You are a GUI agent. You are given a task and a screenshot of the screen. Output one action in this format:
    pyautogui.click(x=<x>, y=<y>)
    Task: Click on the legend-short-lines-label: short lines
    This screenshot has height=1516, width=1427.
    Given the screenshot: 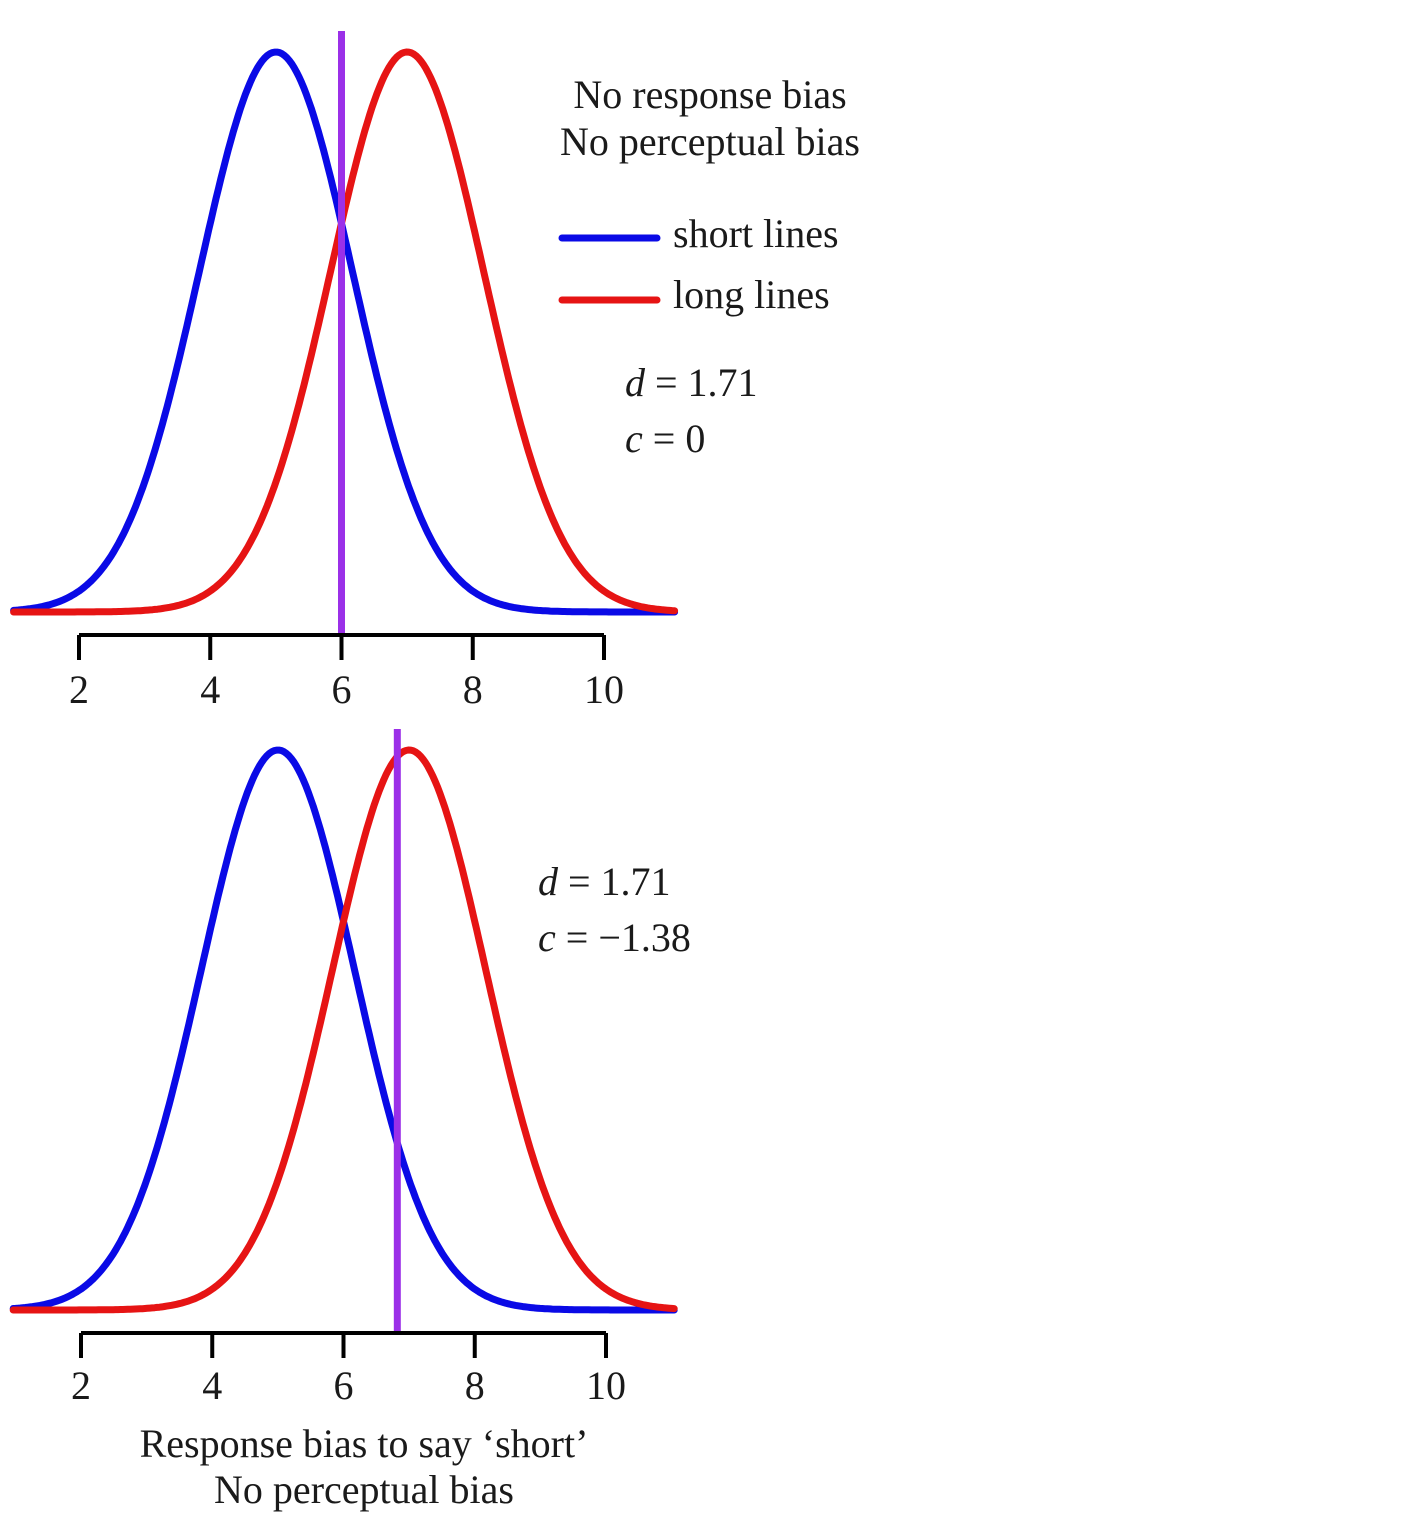 What is the action you would take?
    pyautogui.click(x=756, y=233)
    